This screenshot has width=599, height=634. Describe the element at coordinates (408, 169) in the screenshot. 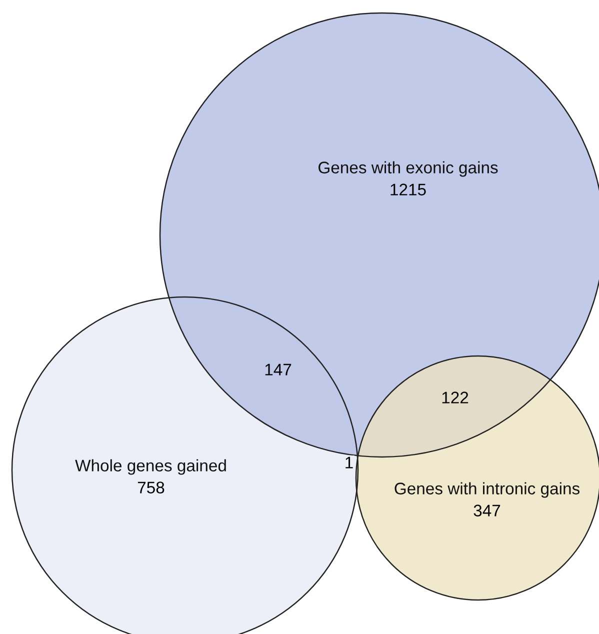

I see `category-label: Genes with exonic gains` at that location.